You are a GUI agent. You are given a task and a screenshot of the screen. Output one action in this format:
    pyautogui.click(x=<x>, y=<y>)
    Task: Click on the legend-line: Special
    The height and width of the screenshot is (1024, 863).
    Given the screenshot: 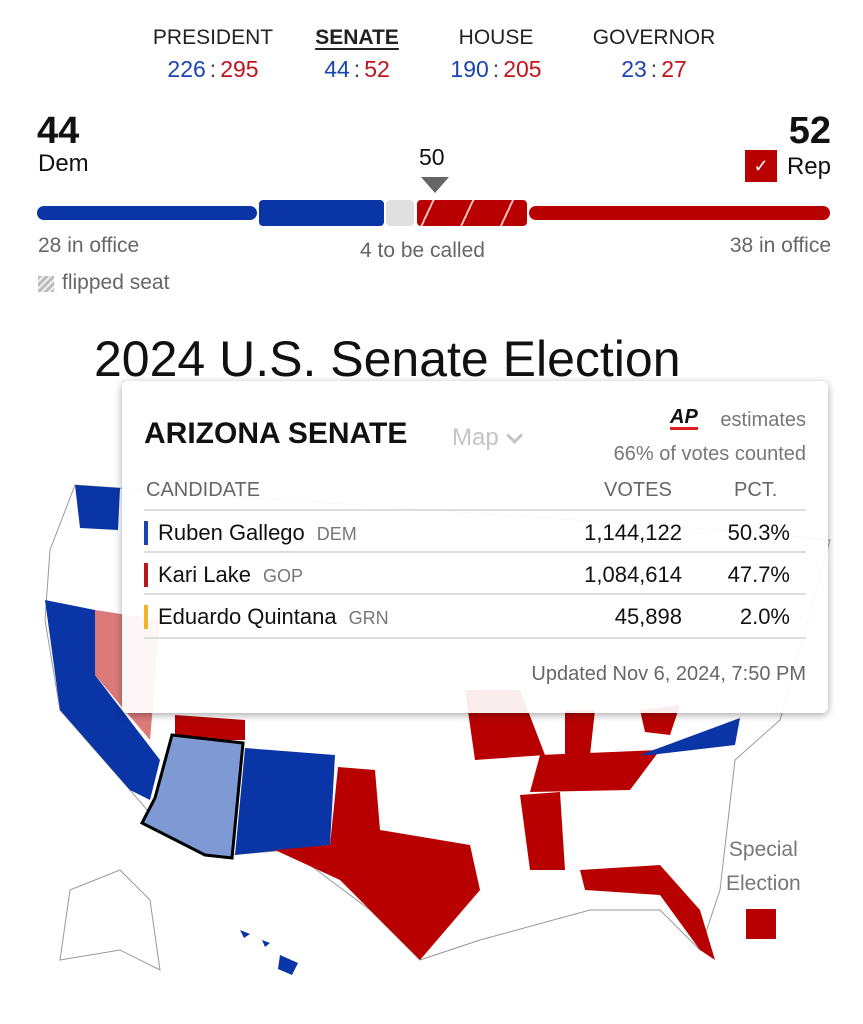 What is the action you would take?
    pyautogui.click(x=763, y=849)
    